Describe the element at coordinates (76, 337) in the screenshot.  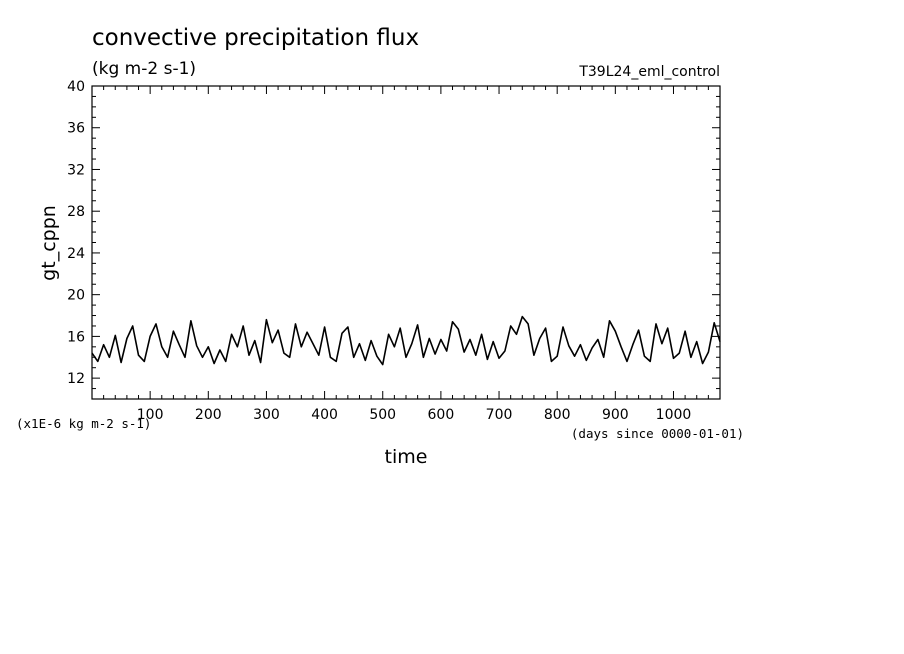
I see `y-tick-label: 16` at that location.